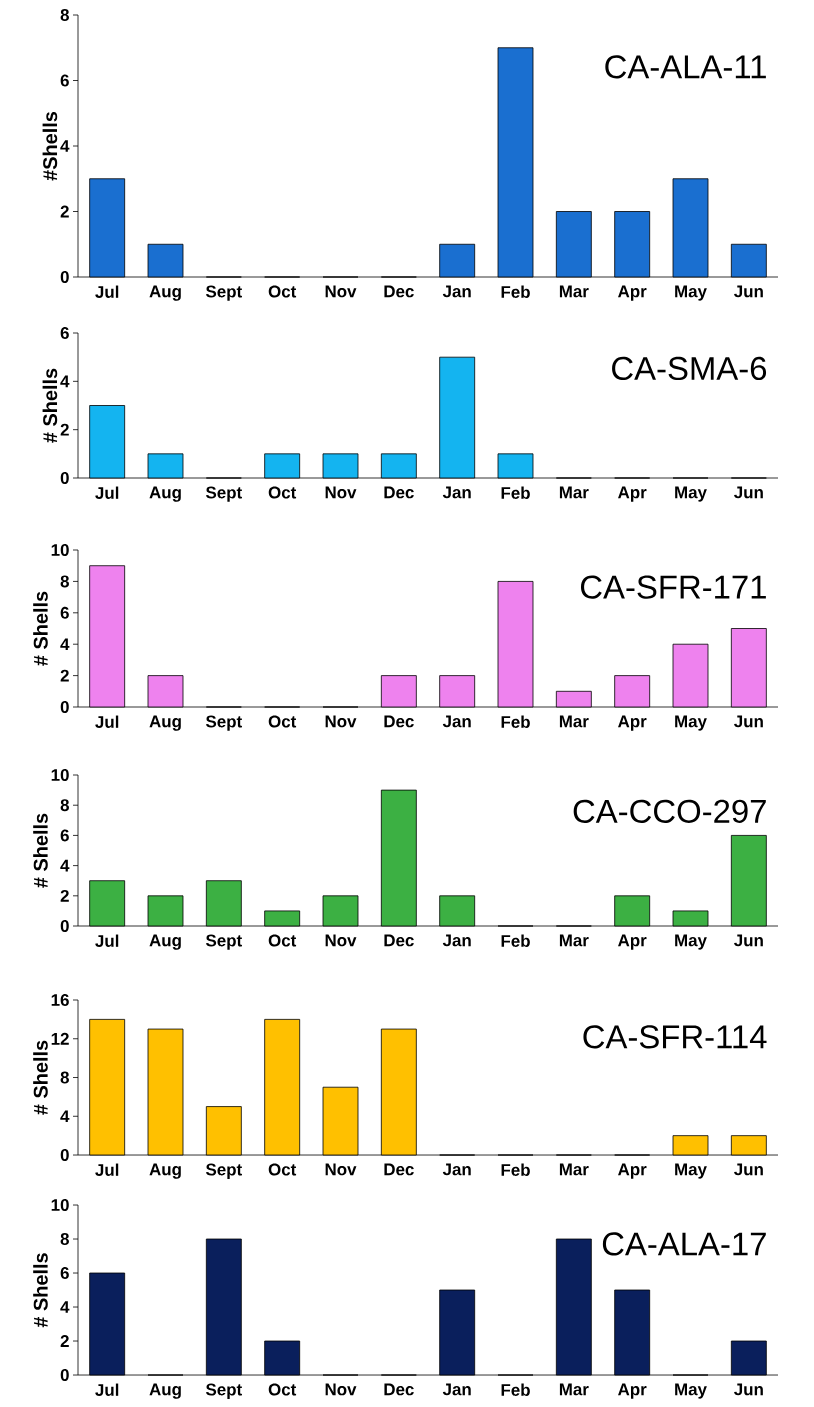 This screenshot has height=1407, width=814. What do you see at coordinates (60, 1038) in the screenshot?
I see `y-tick-label: 12` at bounding box center [60, 1038].